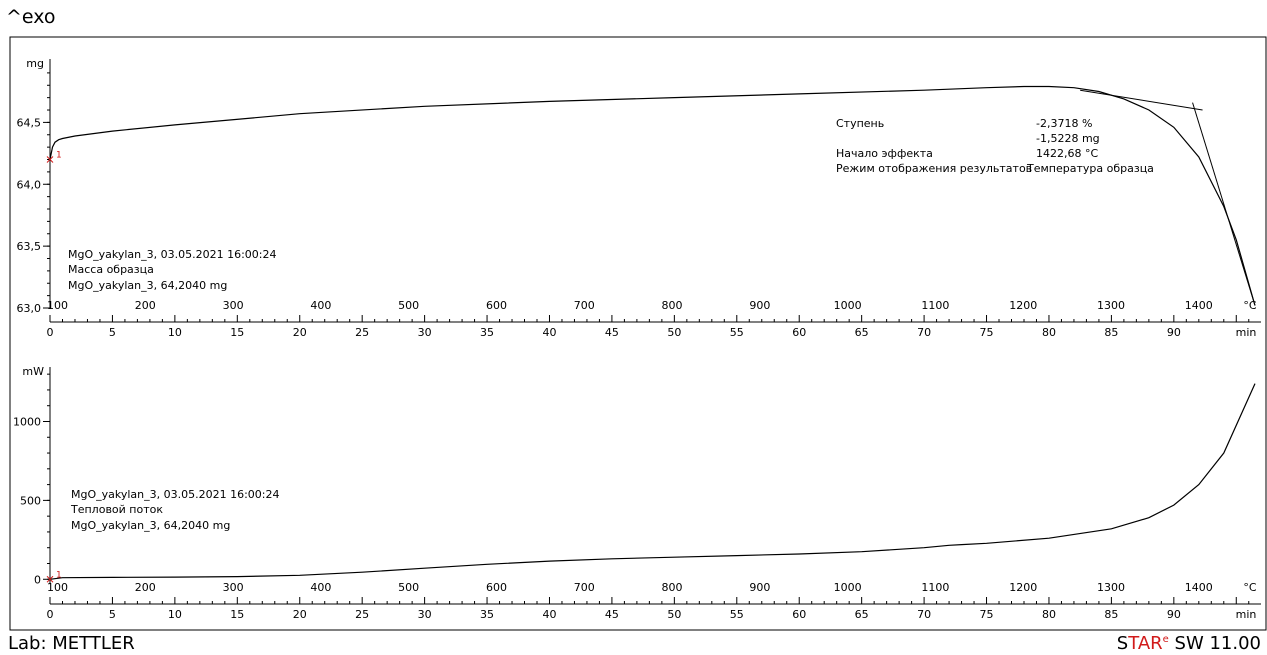  I want to click on step-value-mg: -1,5228 mg, so click(1068, 138).